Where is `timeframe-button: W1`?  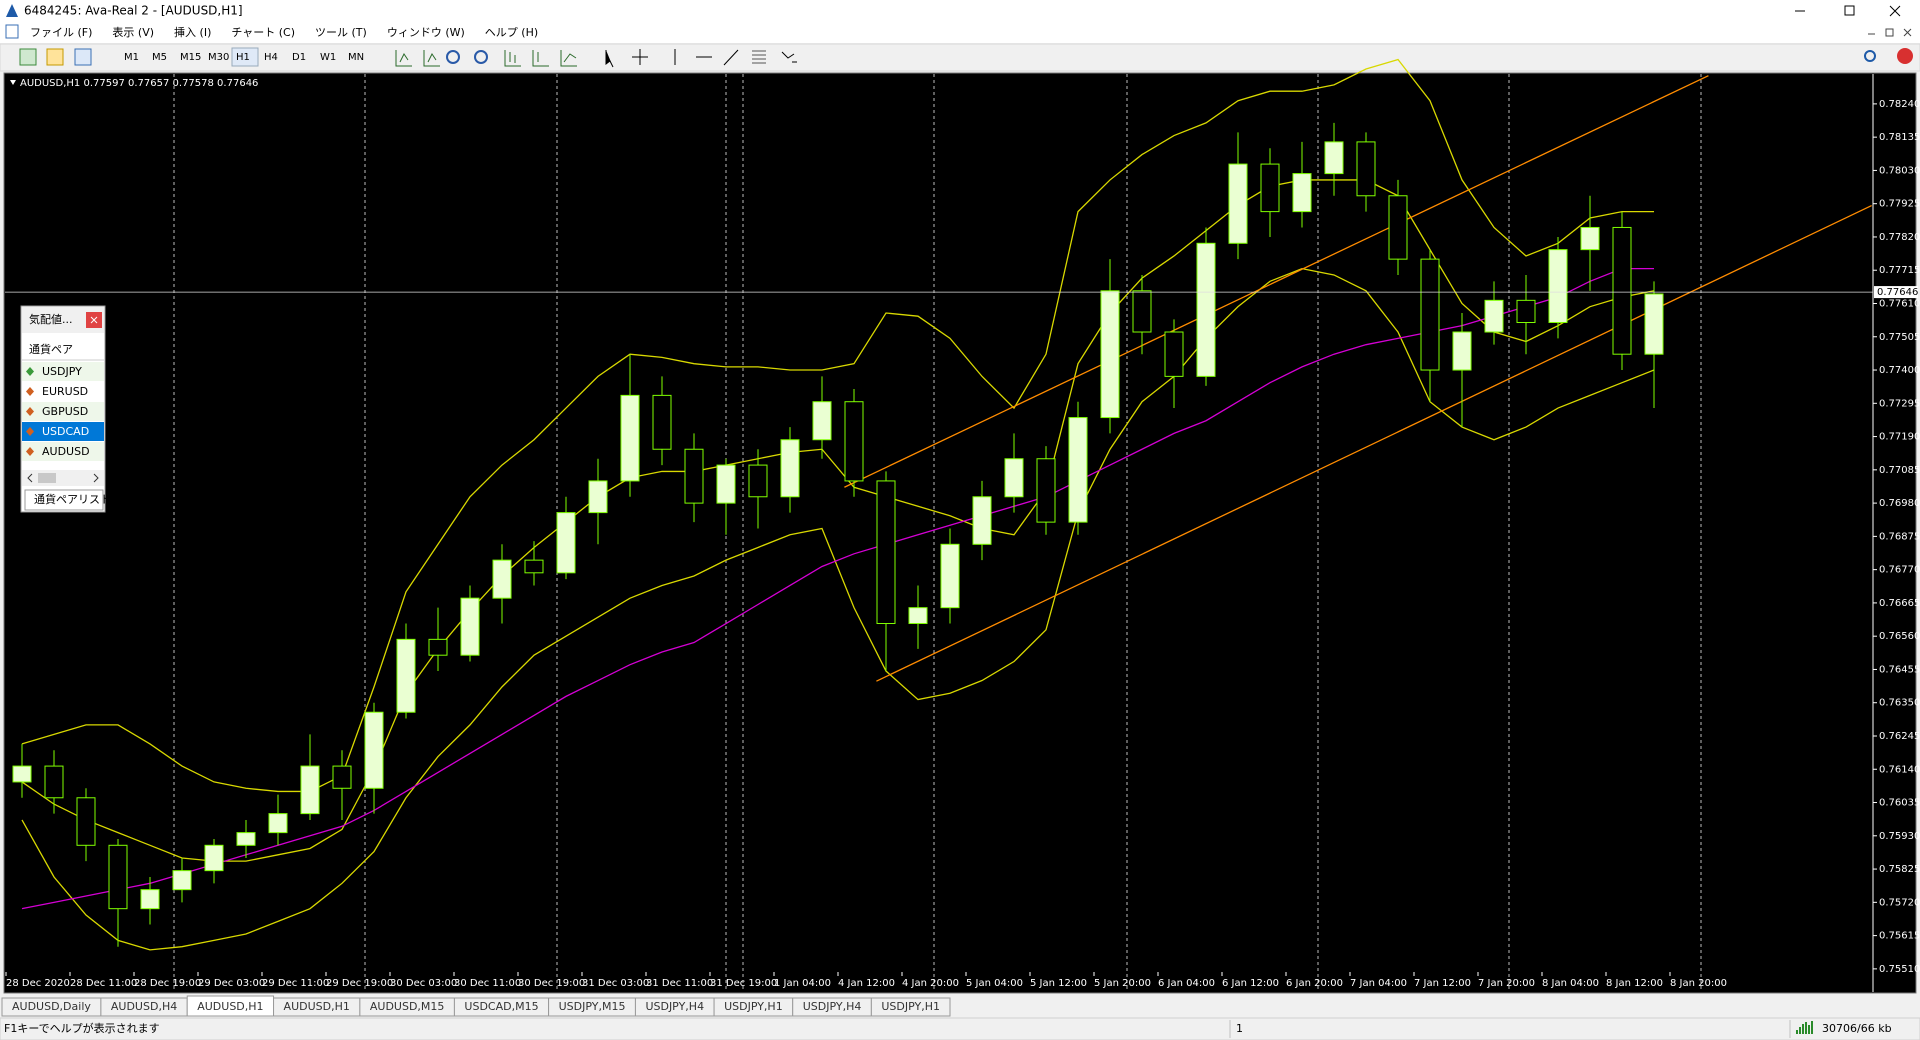 timeframe-button: W1 is located at coordinates (328, 57).